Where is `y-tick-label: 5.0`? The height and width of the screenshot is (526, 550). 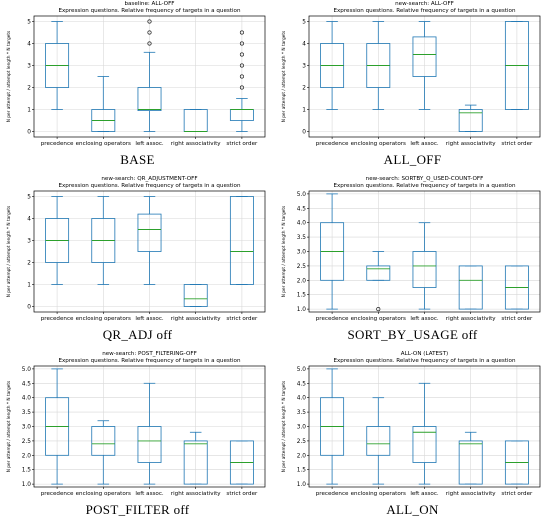
y-tick-label: 5.0 is located at coordinates (302, 370).